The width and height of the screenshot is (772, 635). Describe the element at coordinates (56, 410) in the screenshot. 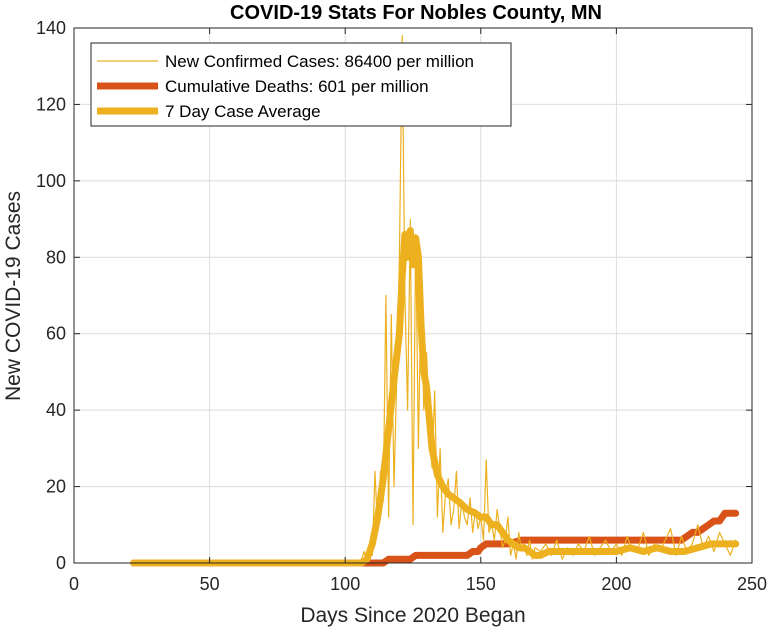

I see `y-tick-label: 40` at that location.